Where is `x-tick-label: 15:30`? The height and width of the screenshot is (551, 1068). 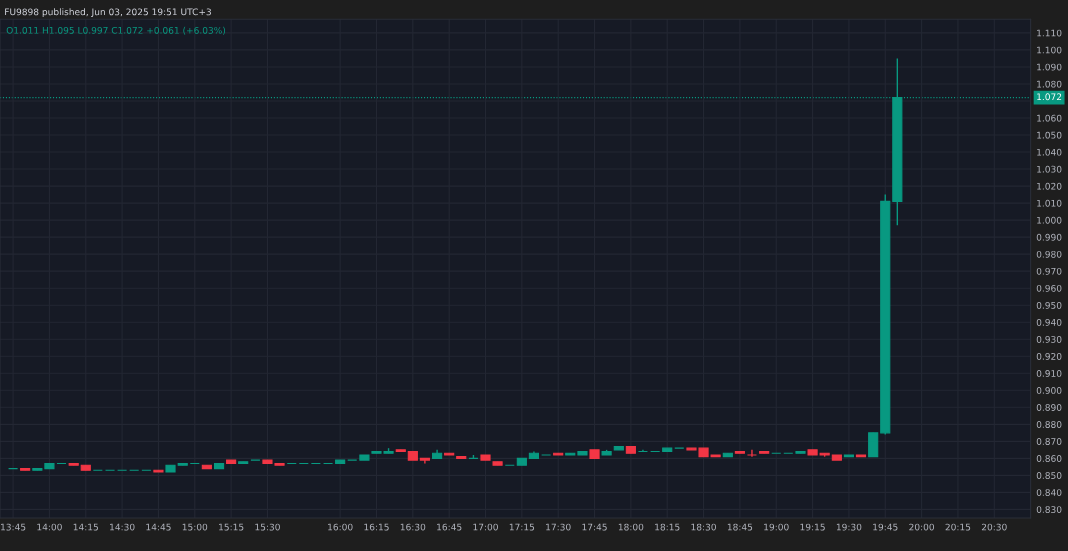
x-tick-label: 15:30 is located at coordinates (267, 527).